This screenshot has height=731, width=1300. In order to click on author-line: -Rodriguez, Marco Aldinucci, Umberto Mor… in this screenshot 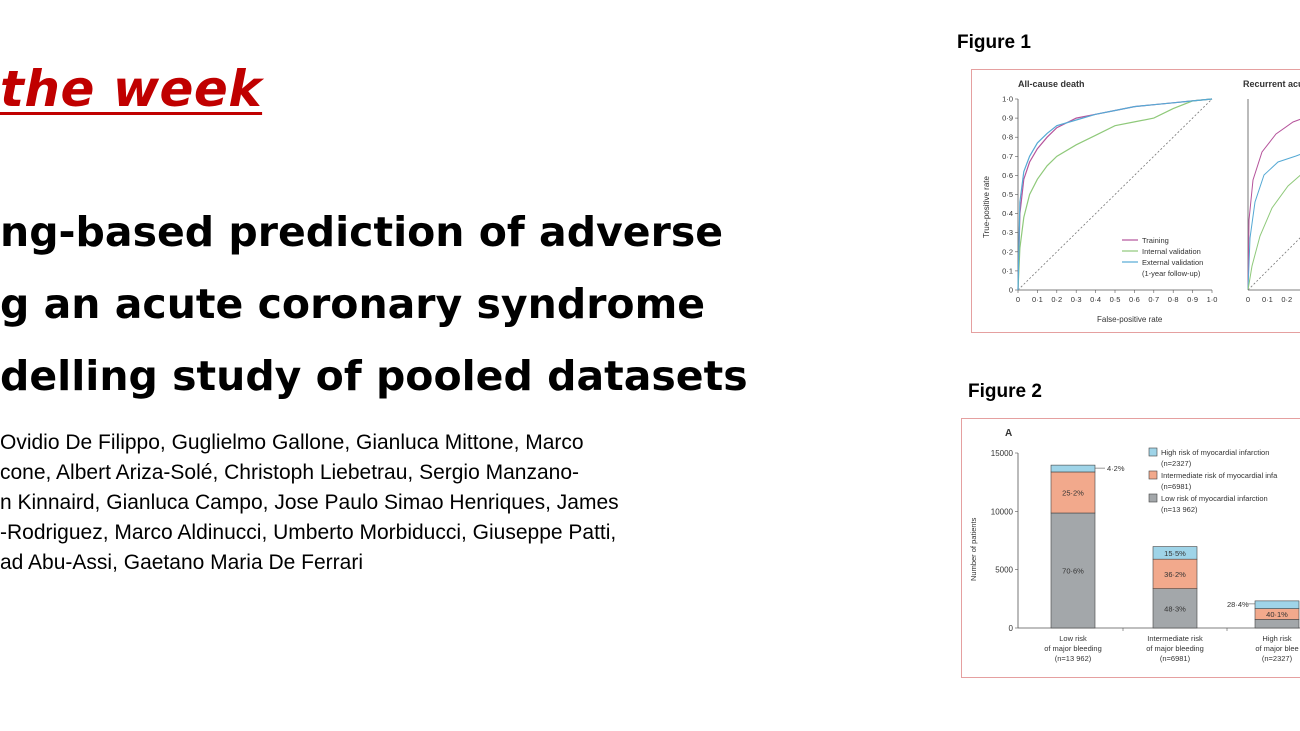, I will do `click(308, 532)`.